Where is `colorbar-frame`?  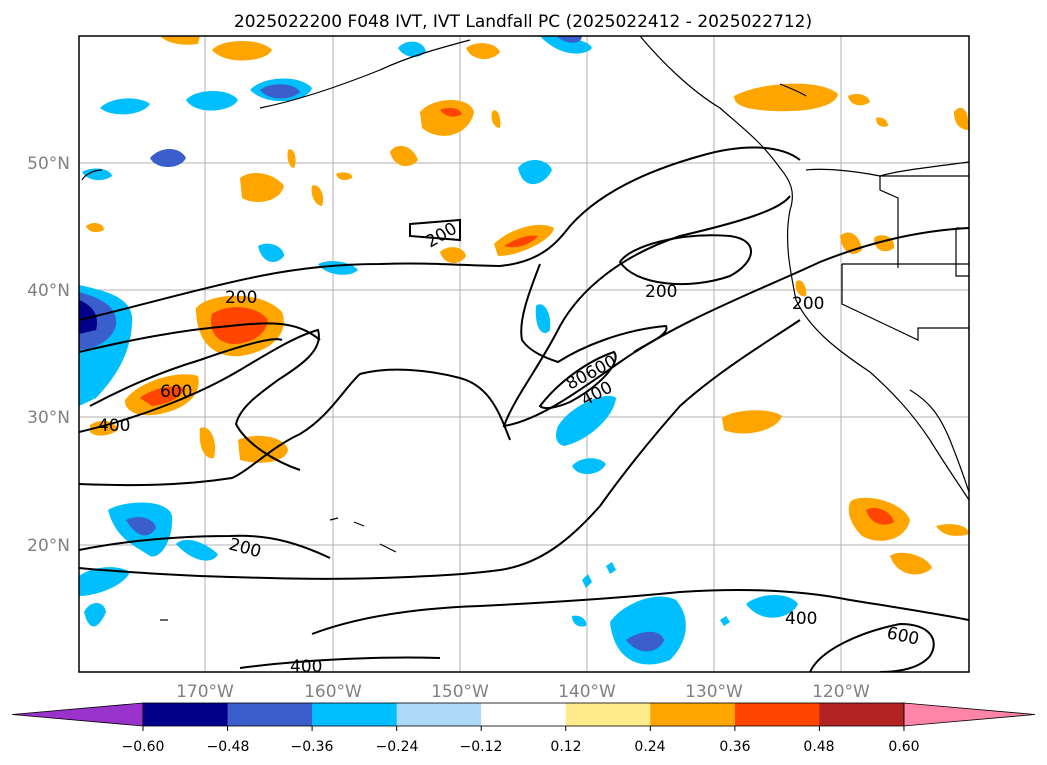
colorbar-frame is located at coordinates (523, 714).